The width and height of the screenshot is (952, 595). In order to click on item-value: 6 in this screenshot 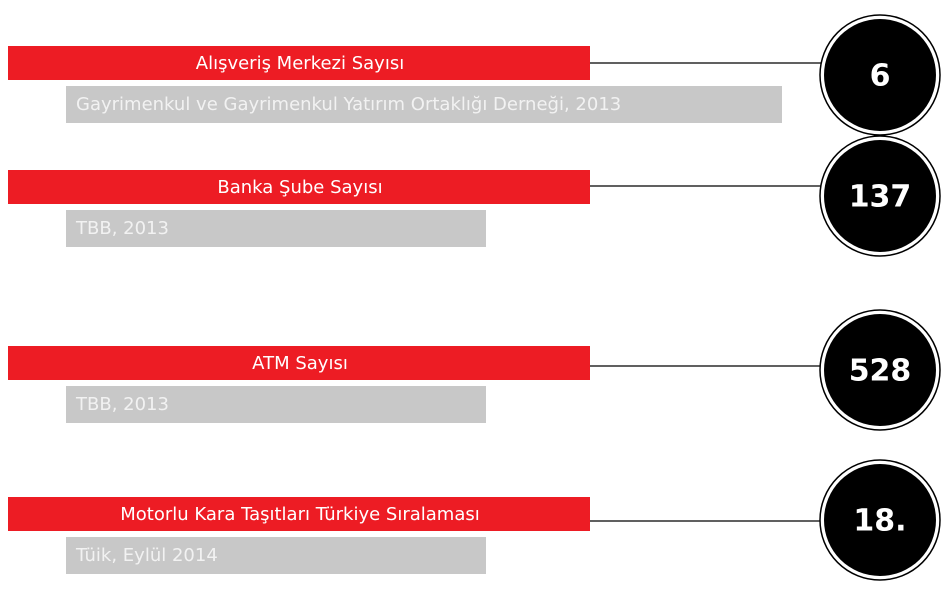, I will do `click(880, 76)`.